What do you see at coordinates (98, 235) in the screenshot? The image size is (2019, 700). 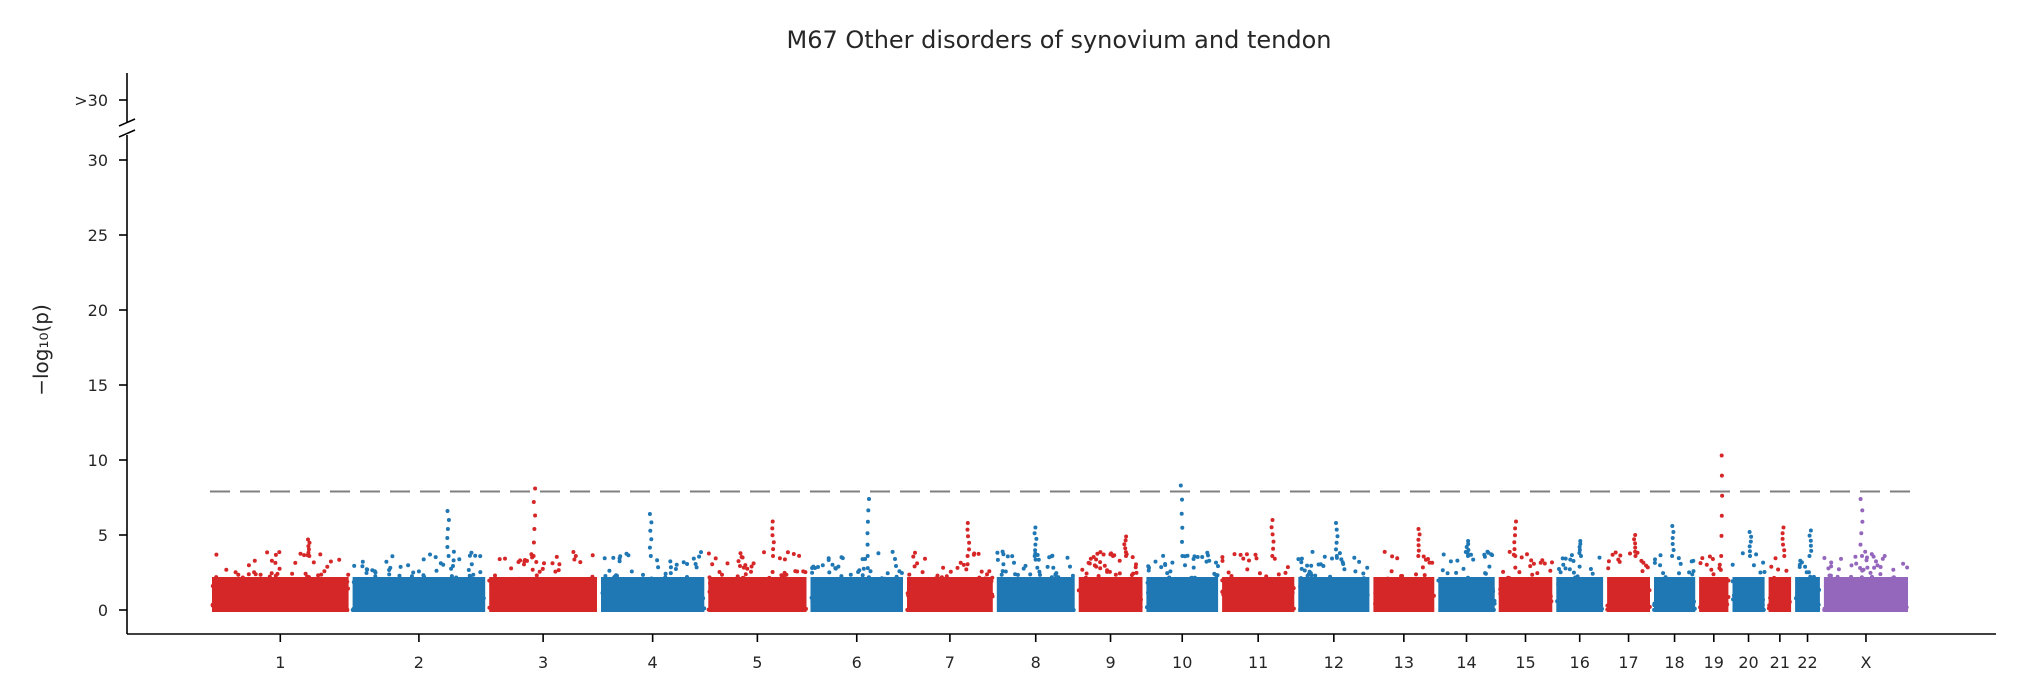 I see `y-tick-label-25: 25` at bounding box center [98, 235].